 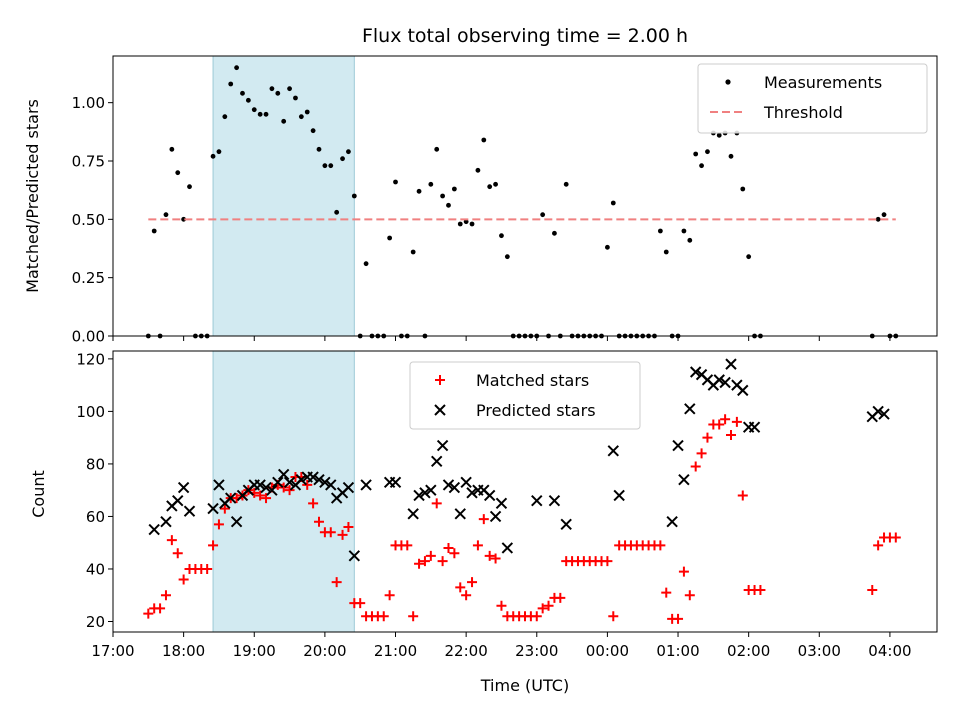 What do you see at coordinates (889, 651) in the screenshot?
I see `x-tick-label: 04:00` at bounding box center [889, 651].